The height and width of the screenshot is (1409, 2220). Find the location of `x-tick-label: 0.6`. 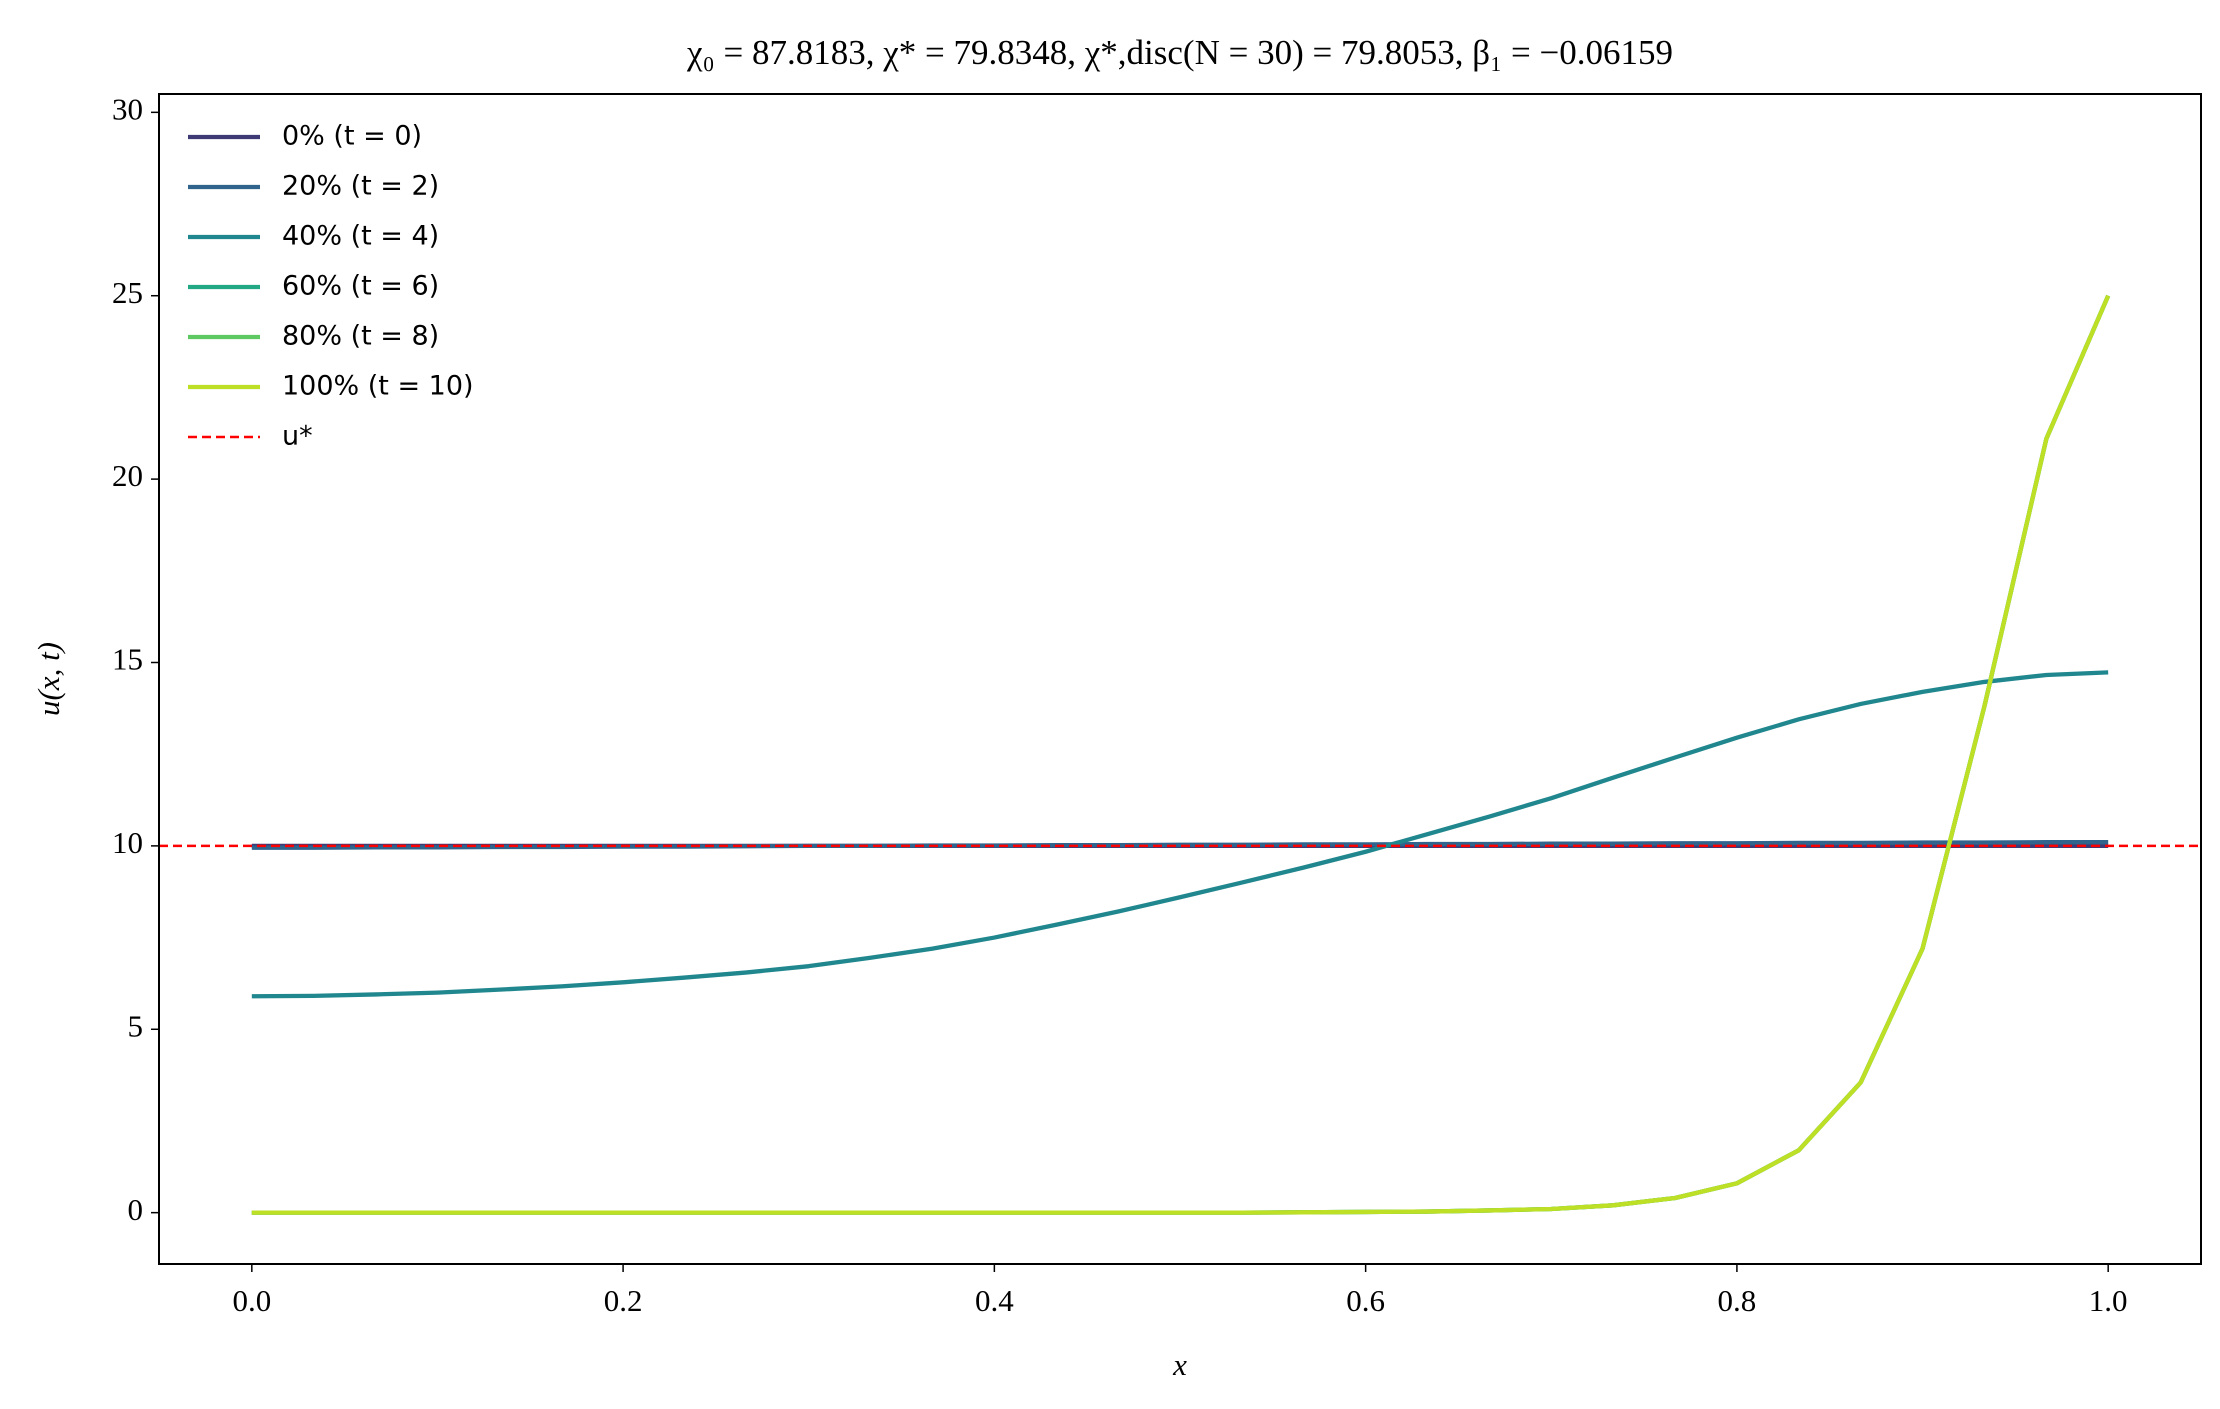

x-tick-label: 0.6 is located at coordinates (1365, 1300).